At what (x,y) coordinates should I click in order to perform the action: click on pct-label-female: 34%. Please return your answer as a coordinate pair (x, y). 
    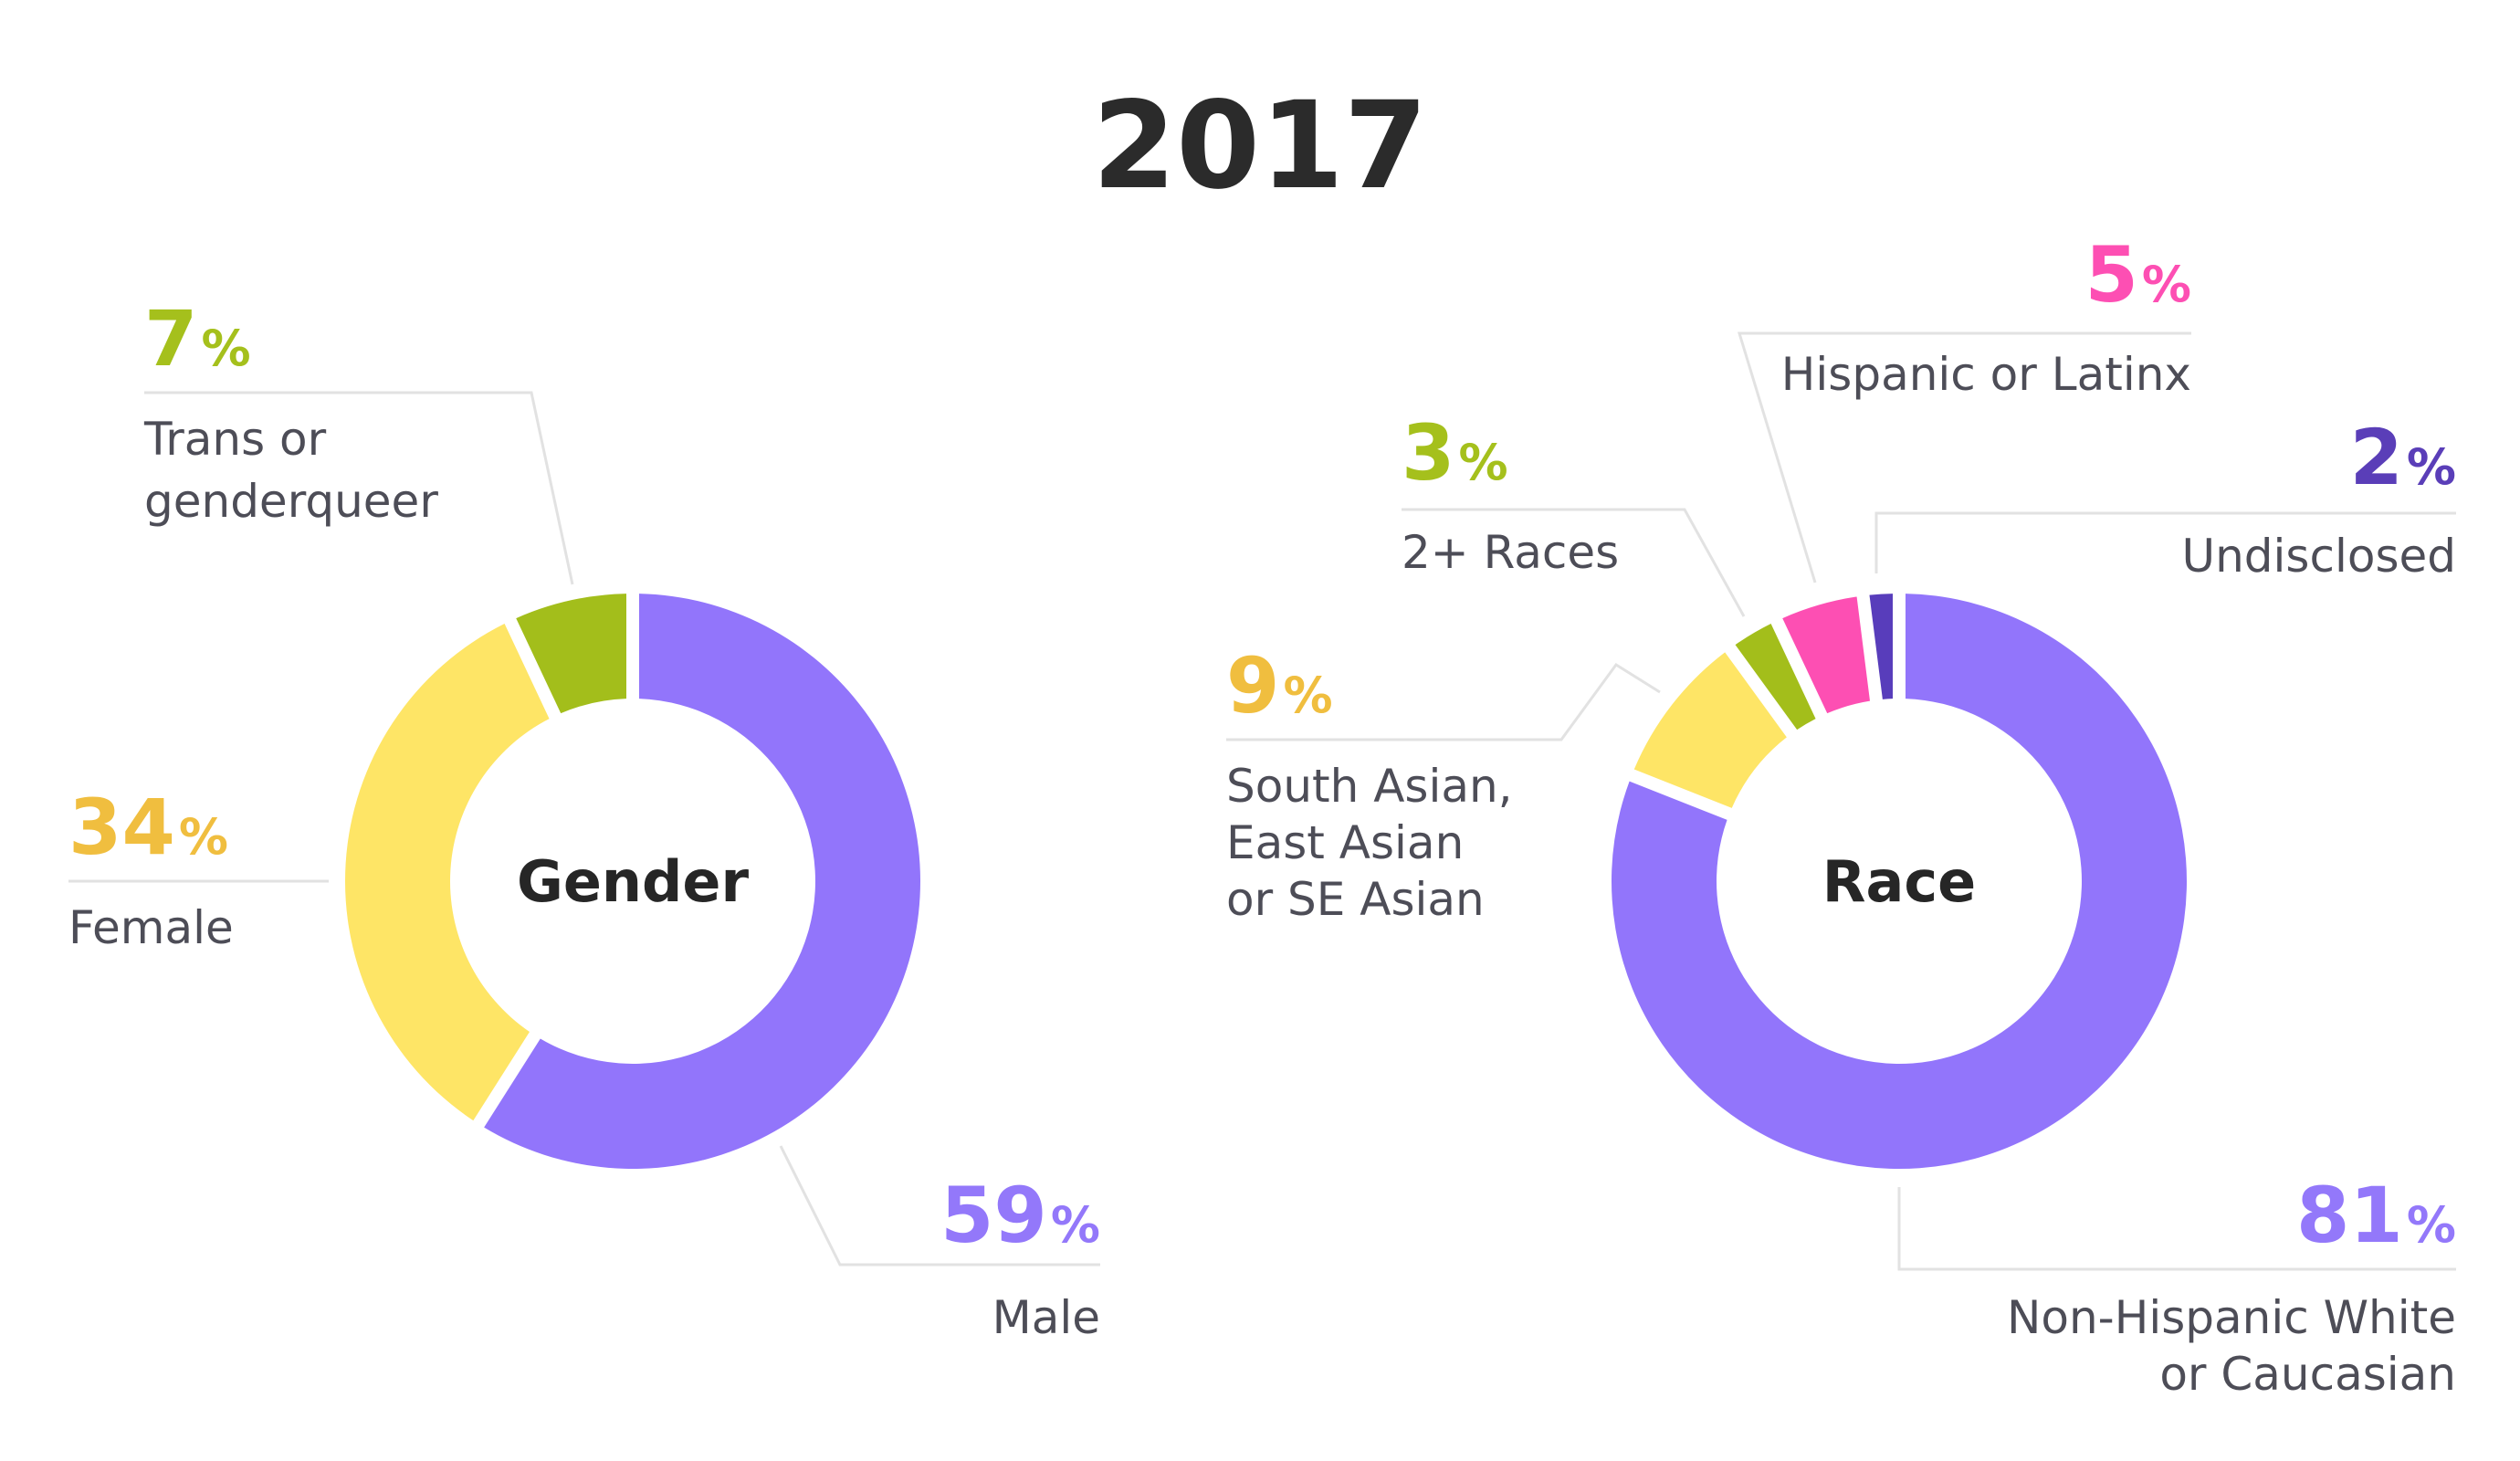
    Looking at the image, I should click on (148, 827).